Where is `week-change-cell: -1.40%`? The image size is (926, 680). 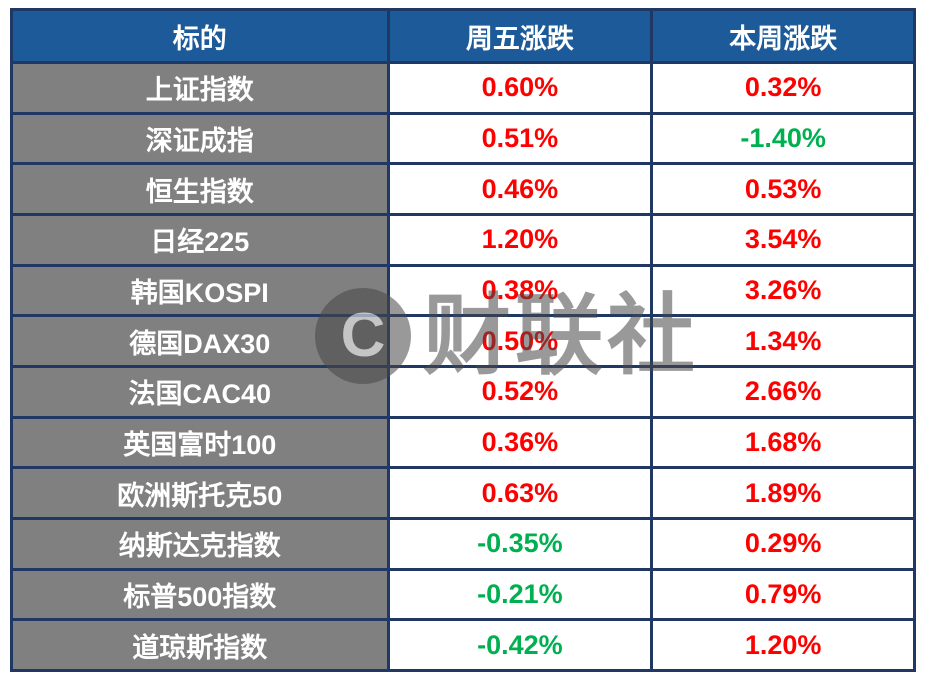
week-change-cell: -1.40% is located at coordinates (783, 138).